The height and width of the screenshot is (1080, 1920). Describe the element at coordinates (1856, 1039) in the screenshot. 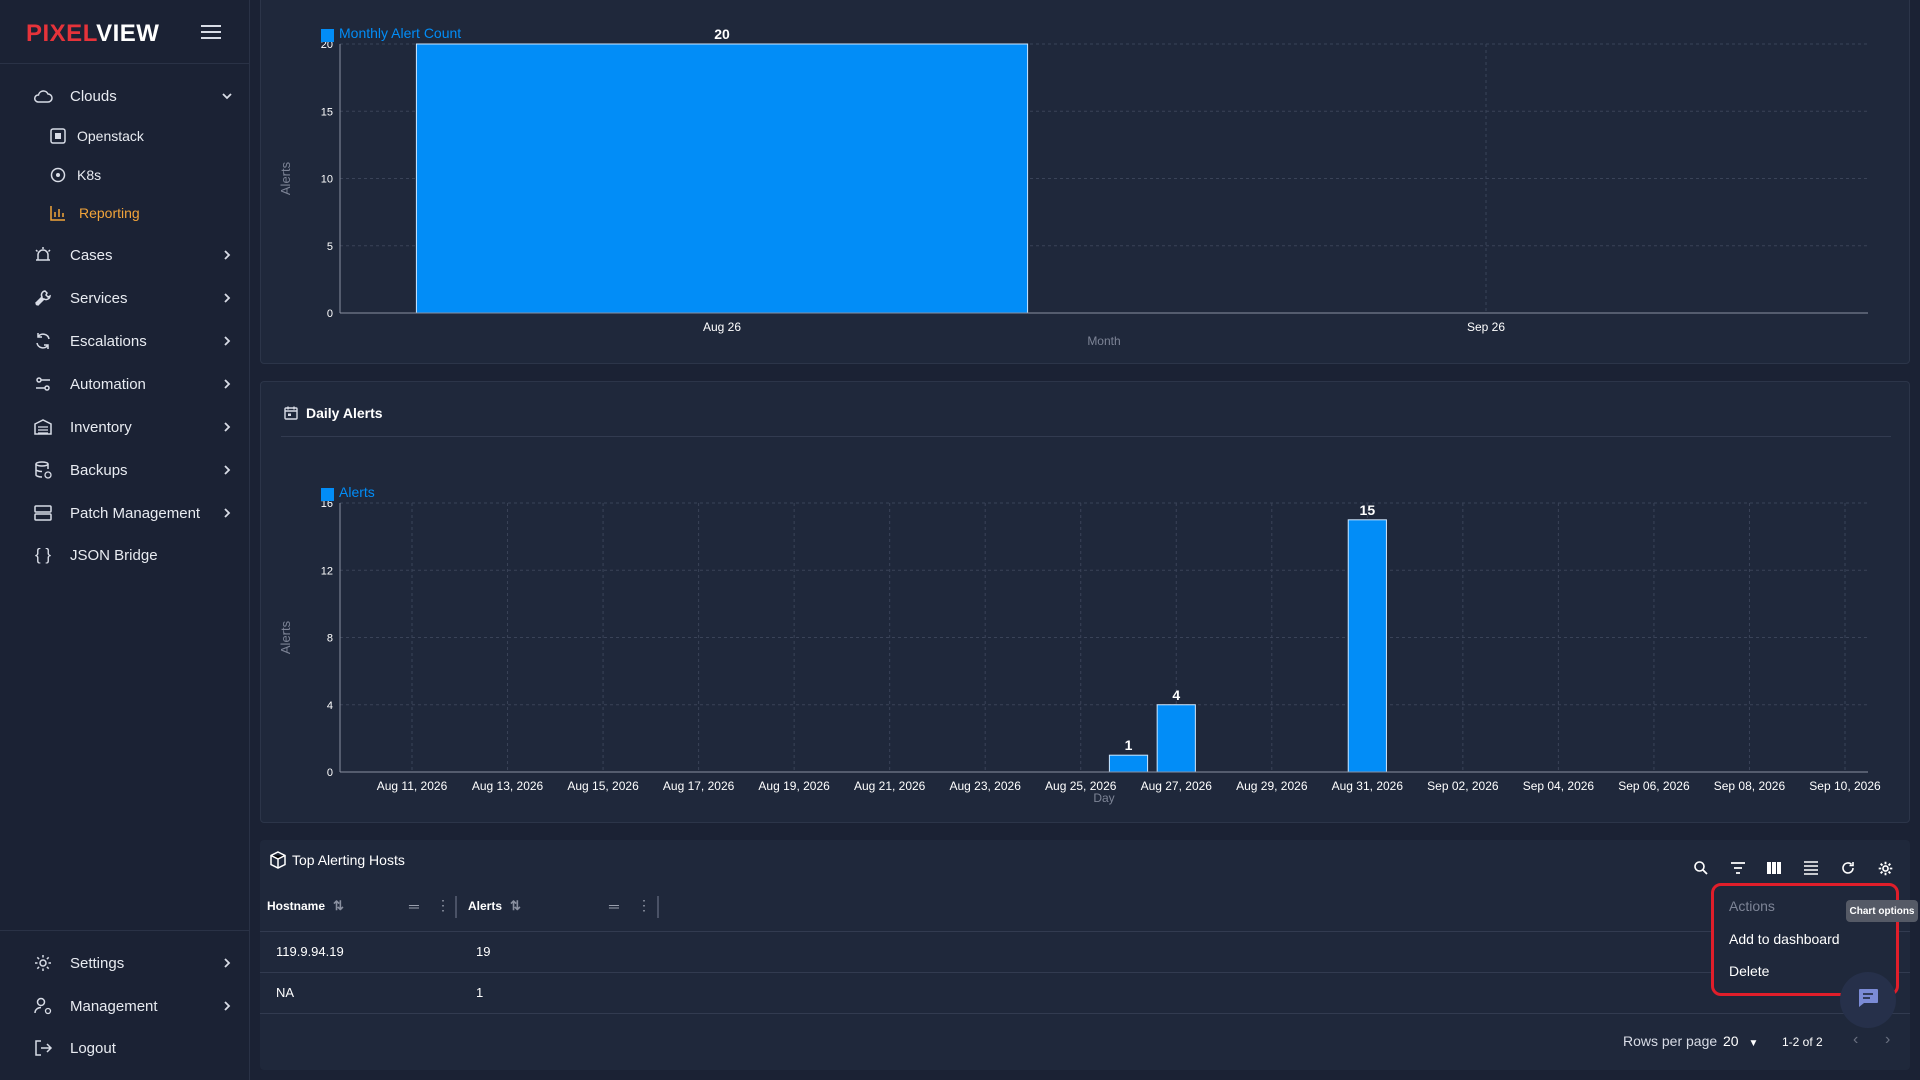

I see `prev-page-icon: ‹` at that location.